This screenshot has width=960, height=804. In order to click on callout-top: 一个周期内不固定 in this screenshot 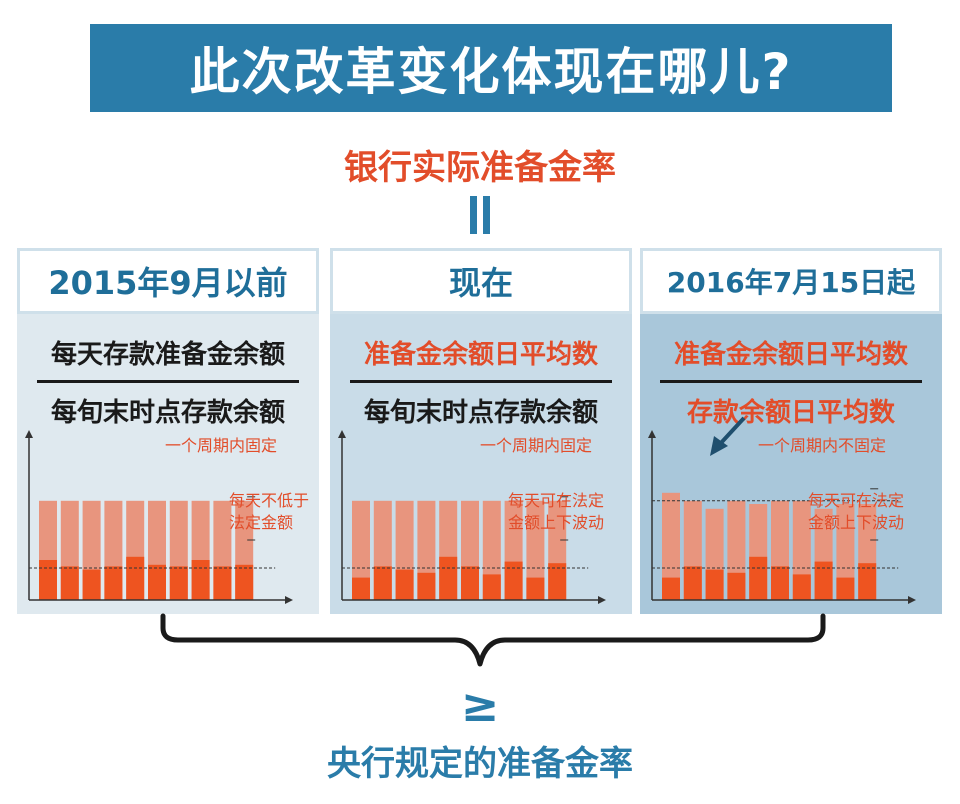, I will do `click(822, 445)`.